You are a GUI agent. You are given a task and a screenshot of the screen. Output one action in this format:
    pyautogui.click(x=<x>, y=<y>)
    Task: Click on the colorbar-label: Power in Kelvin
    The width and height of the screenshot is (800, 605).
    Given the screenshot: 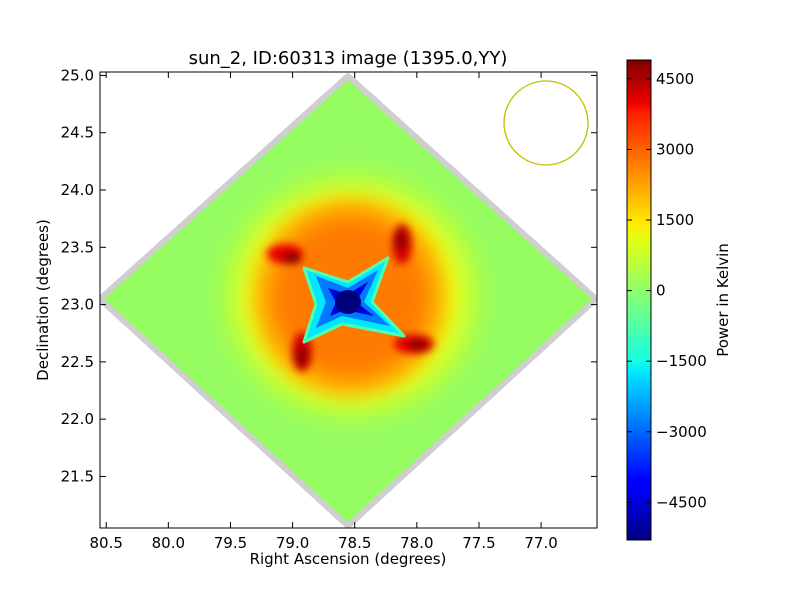 What is the action you would take?
    pyautogui.click(x=723, y=300)
    